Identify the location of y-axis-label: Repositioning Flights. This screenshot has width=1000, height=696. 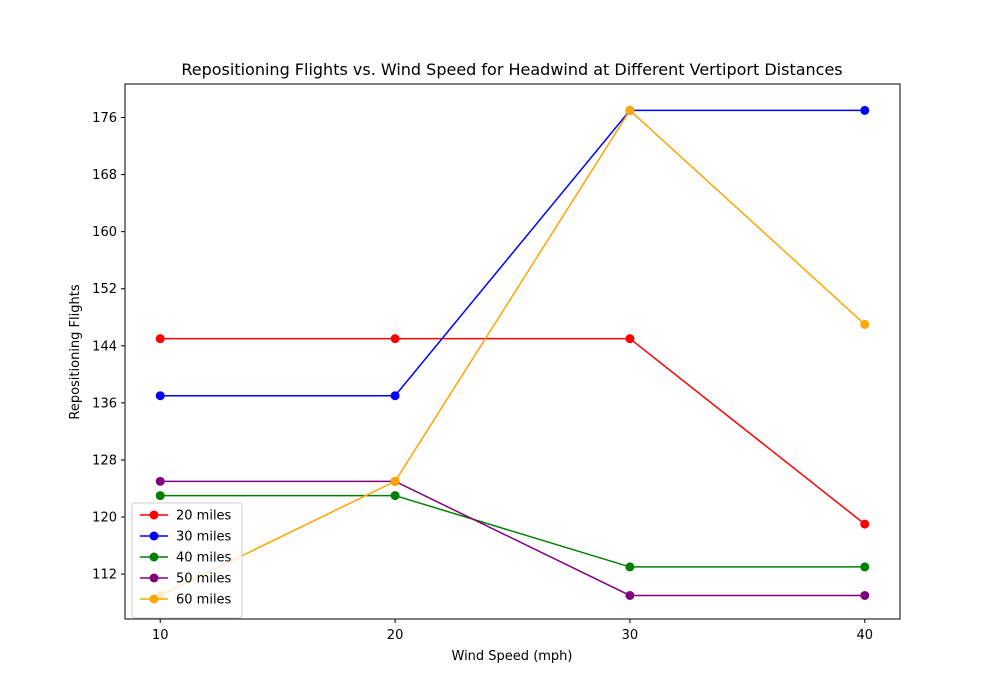
(75, 351).